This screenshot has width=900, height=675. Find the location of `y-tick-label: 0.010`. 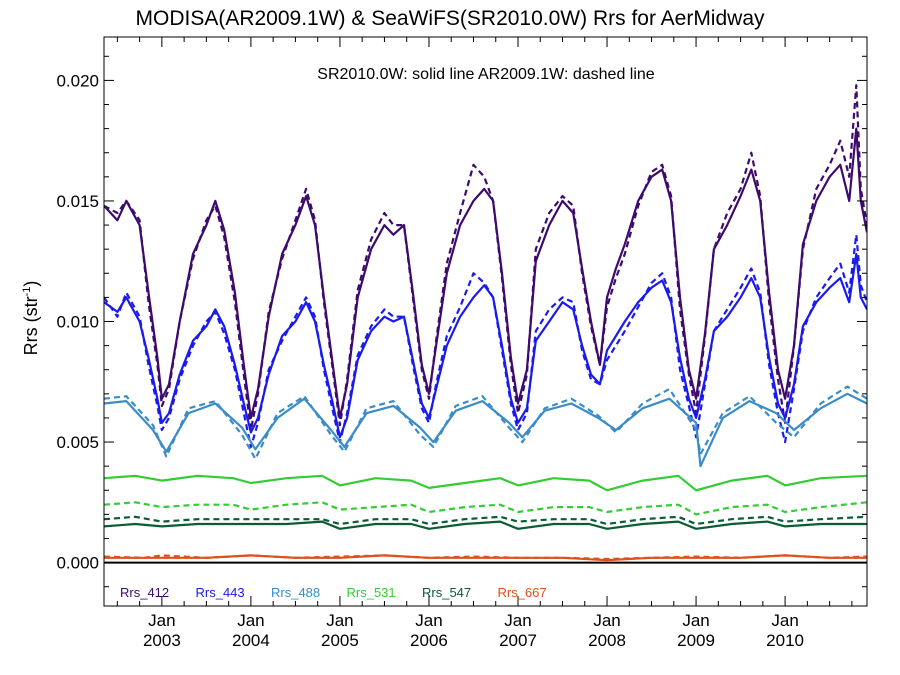

y-tick-label: 0.010 is located at coordinates (77, 322).